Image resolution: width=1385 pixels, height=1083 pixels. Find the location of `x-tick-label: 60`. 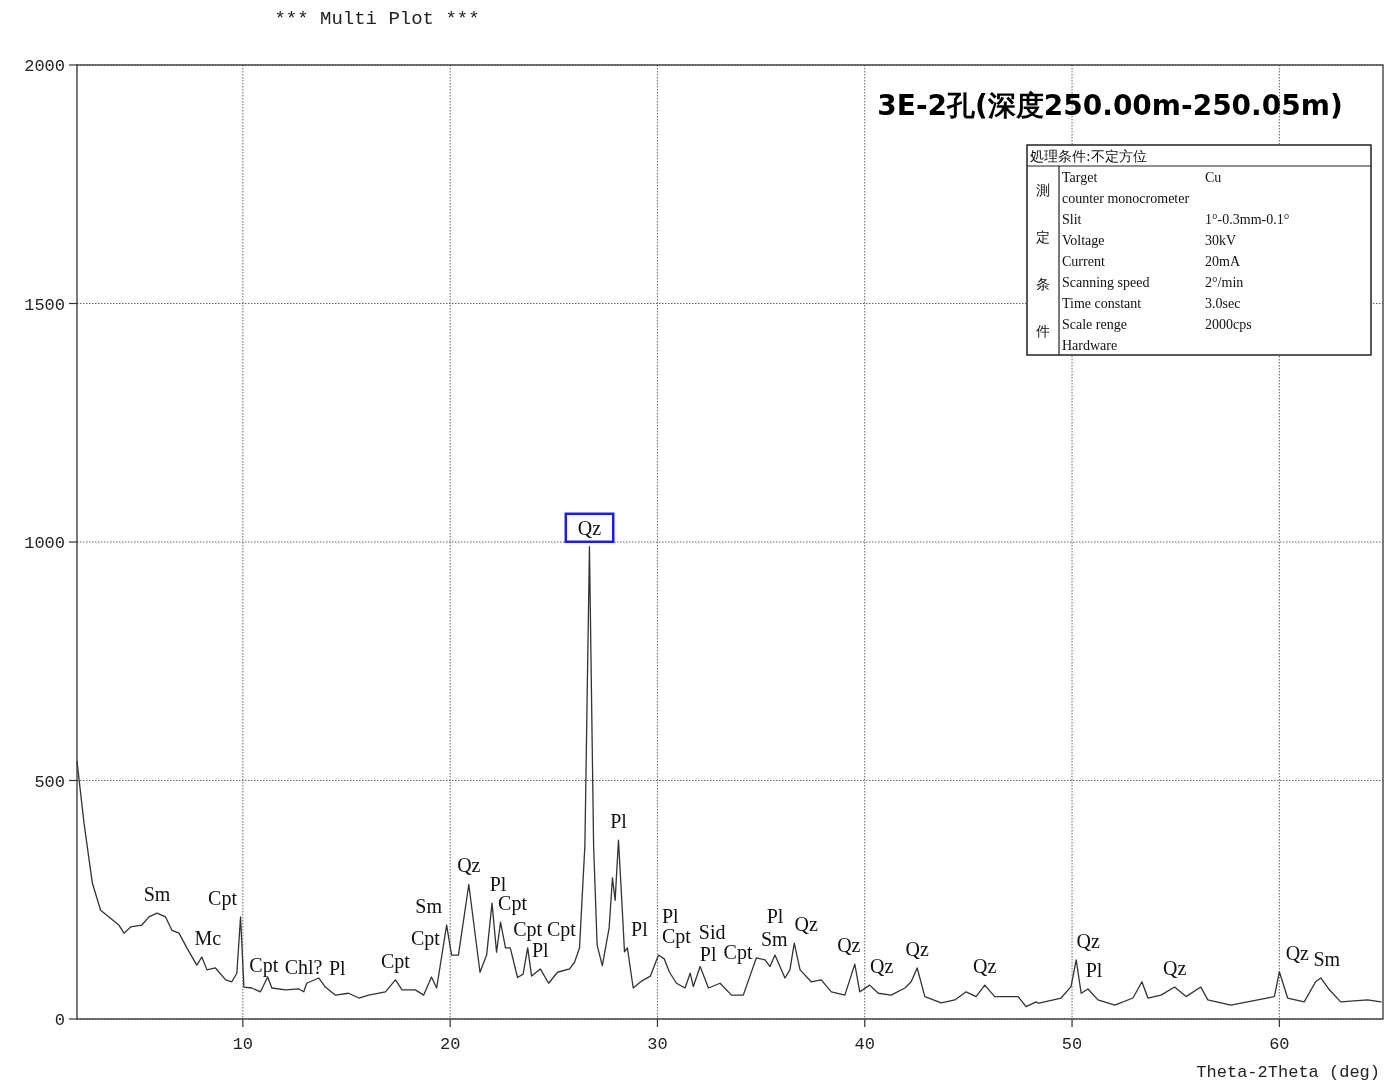

x-tick-label: 60 is located at coordinates (1279, 1044).